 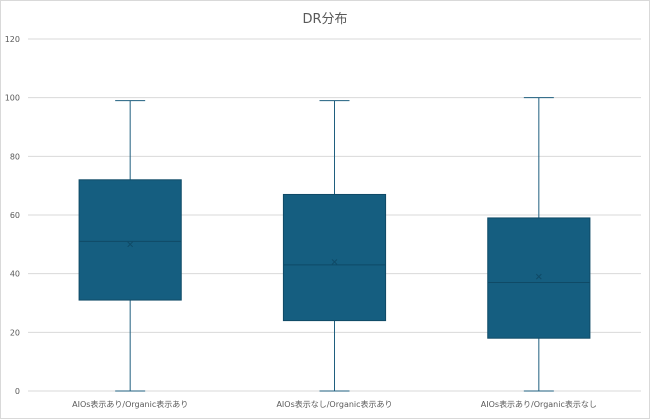 What do you see at coordinates (12, 98) in the screenshot?
I see `y-tick-label: 100` at bounding box center [12, 98].